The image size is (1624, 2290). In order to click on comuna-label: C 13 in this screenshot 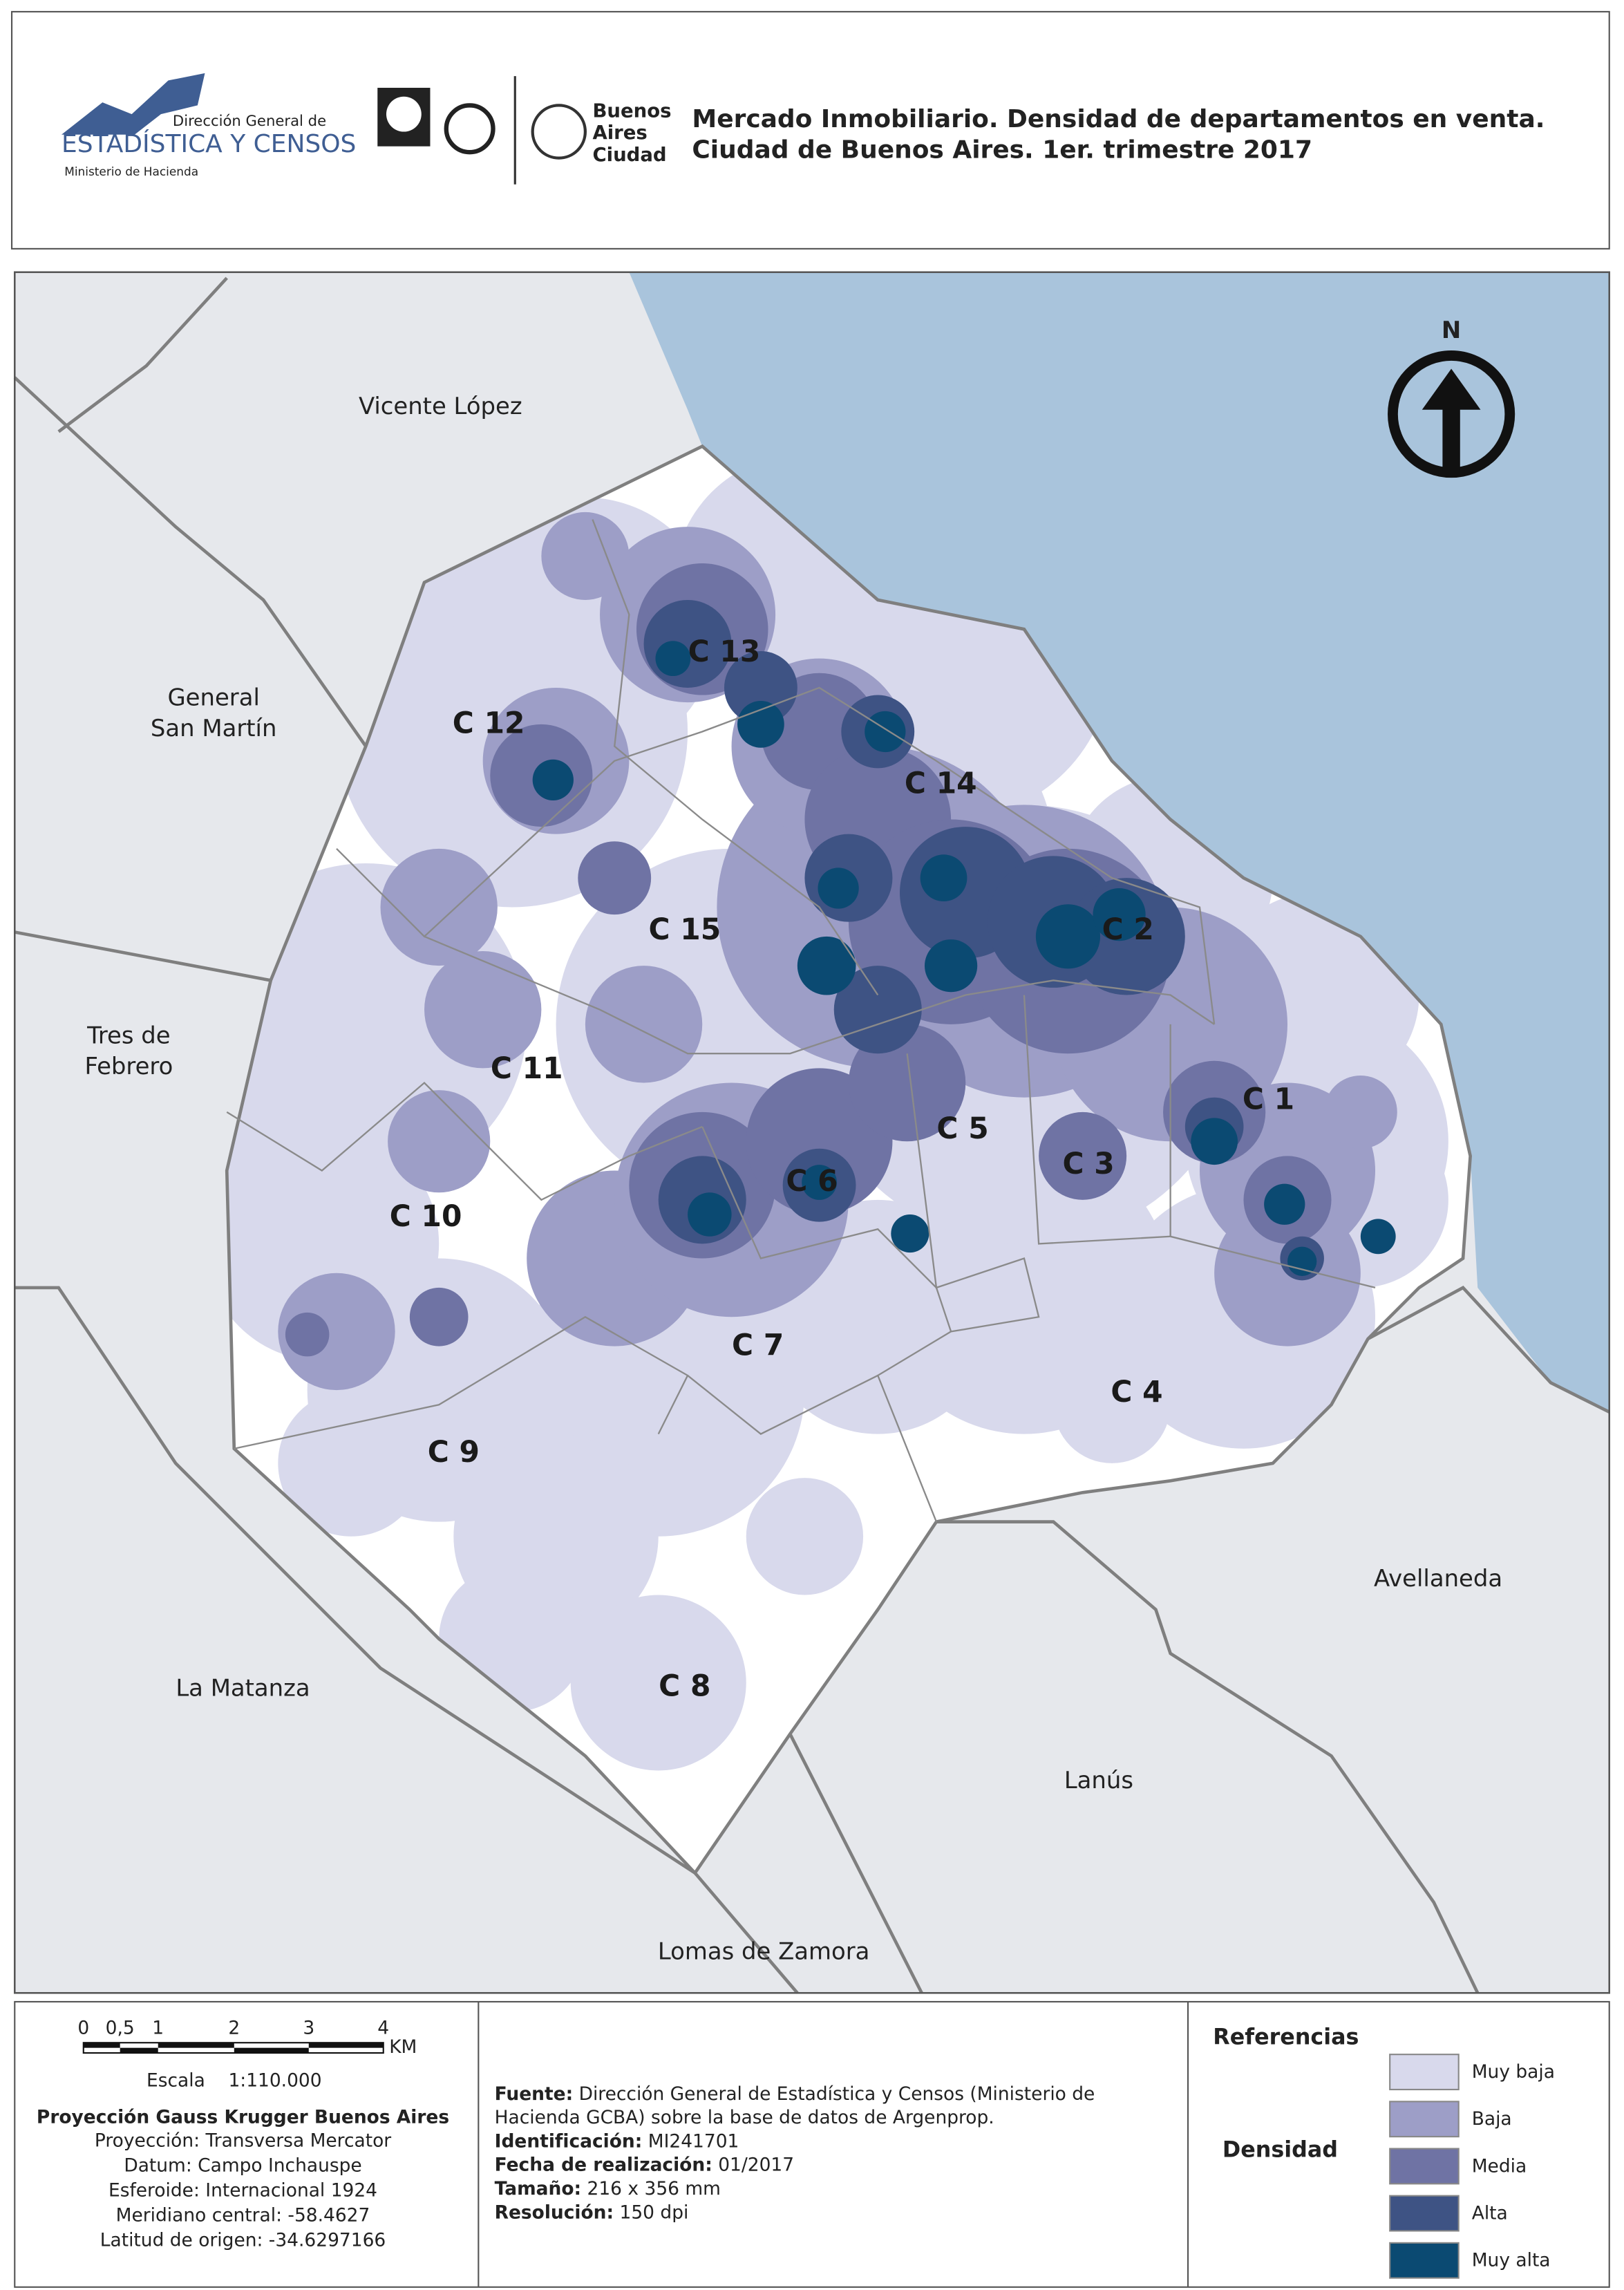, I will do `click(724, 651)`.